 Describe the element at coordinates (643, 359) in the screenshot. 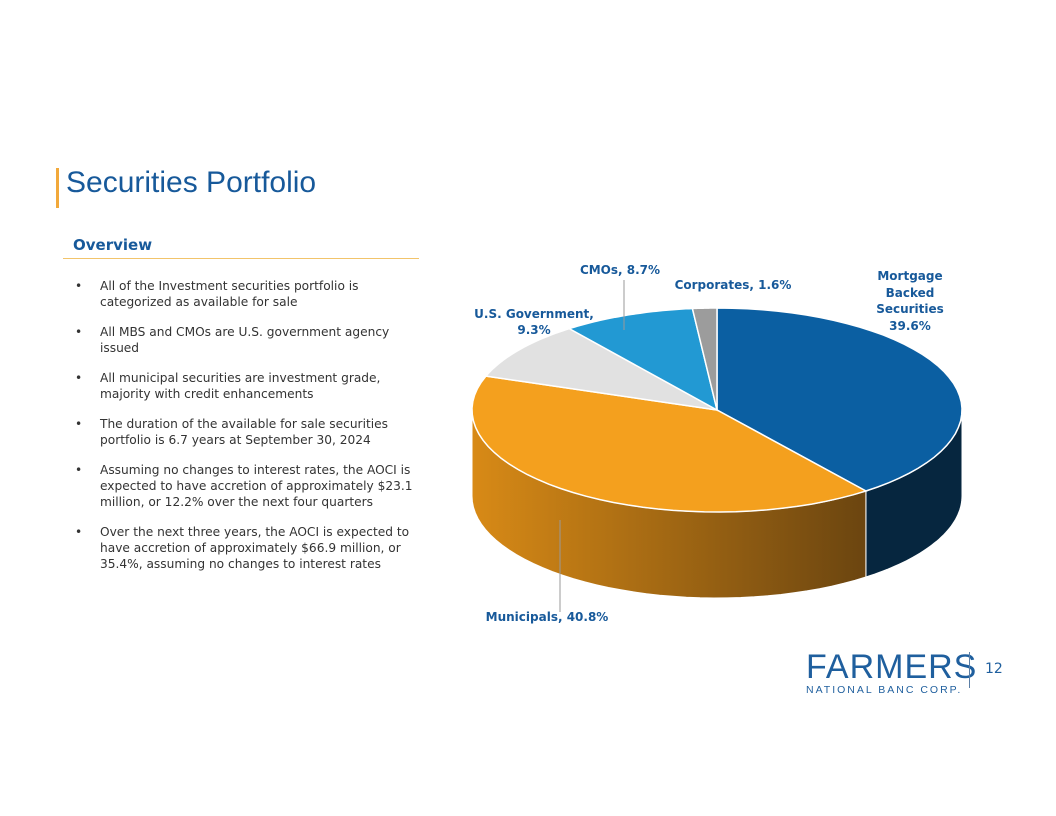

I see `pie-slice-cmos` at that location.